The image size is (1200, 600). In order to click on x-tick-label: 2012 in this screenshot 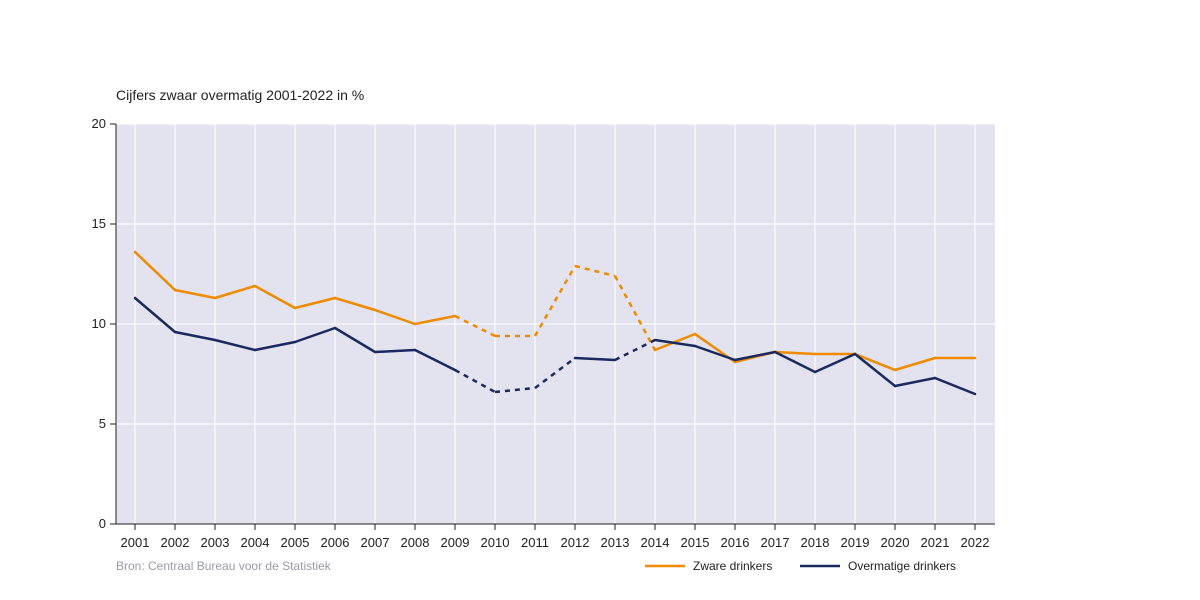, I will do `click(575, 542)`.